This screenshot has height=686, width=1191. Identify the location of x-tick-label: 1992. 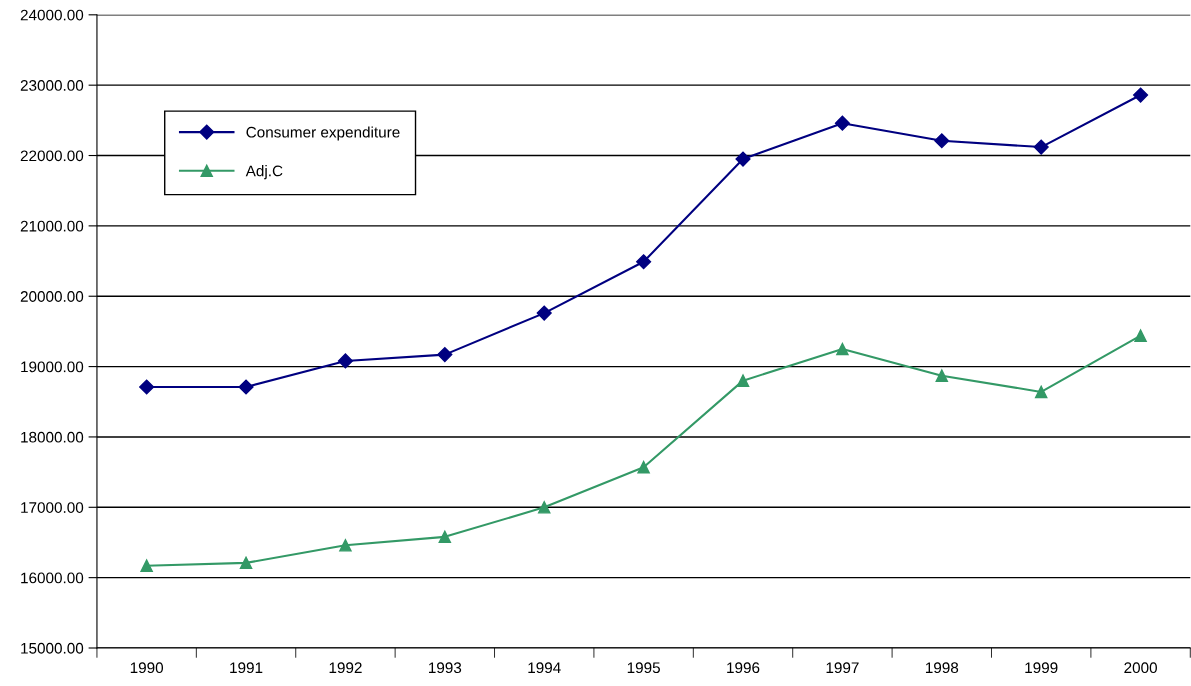
(345, 668).